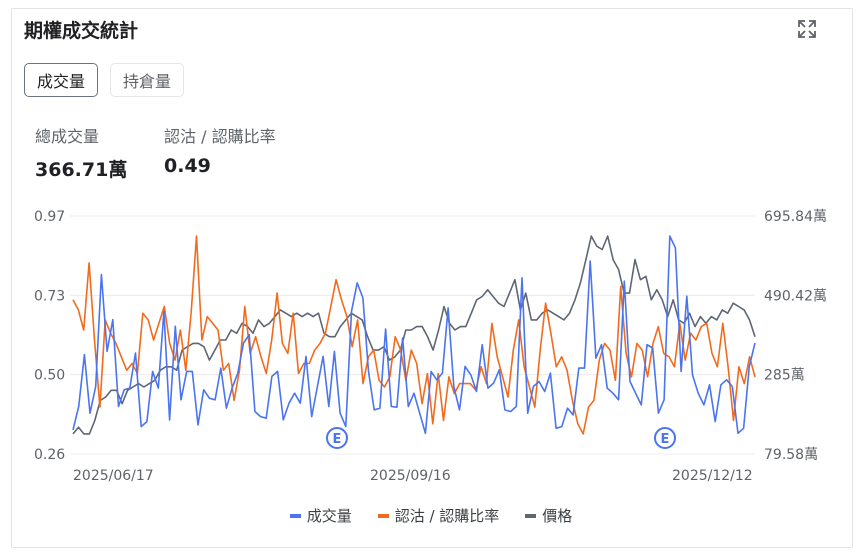  What do you see at coordinates (329, 516) in the screenshot?
I see `legend-label: 成交量` at bounding box center [329, 516].